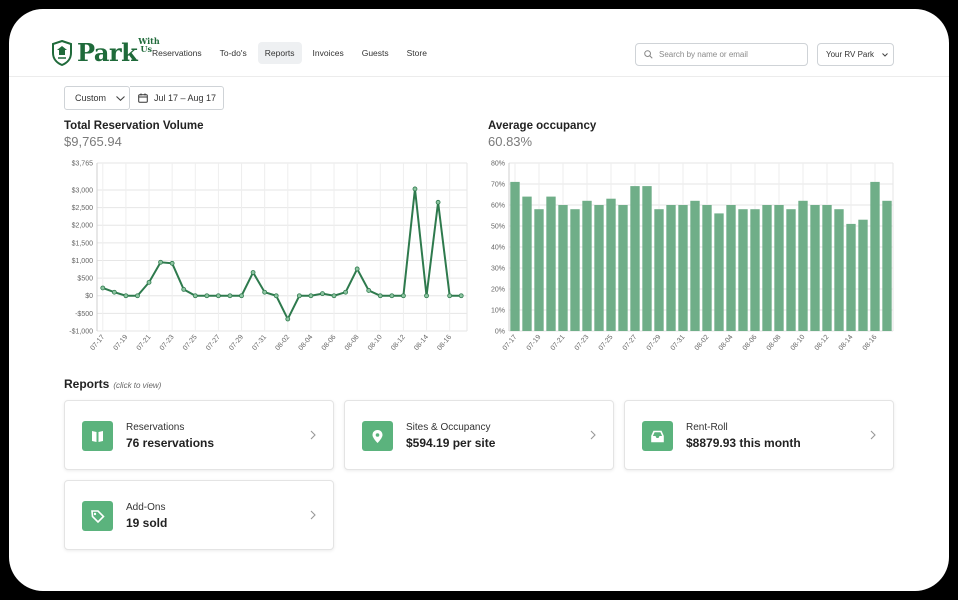 This screenshot has height=600, width=958. I want to click on date-range-picker: Jul 17 – Aug 17, so click(177, 98).